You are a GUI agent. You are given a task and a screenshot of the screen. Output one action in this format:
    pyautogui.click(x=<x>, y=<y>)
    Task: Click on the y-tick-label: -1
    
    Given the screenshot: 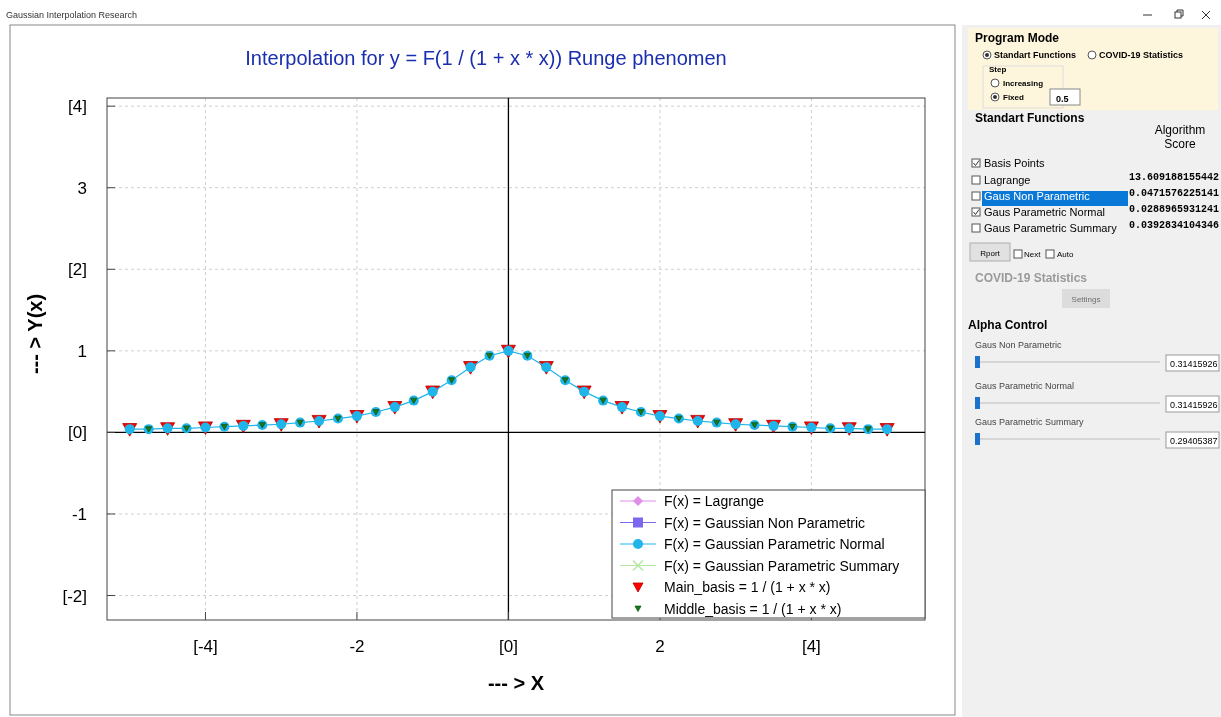 What is the action you would take?
    pyautogui.click(x=79, y=514)
    